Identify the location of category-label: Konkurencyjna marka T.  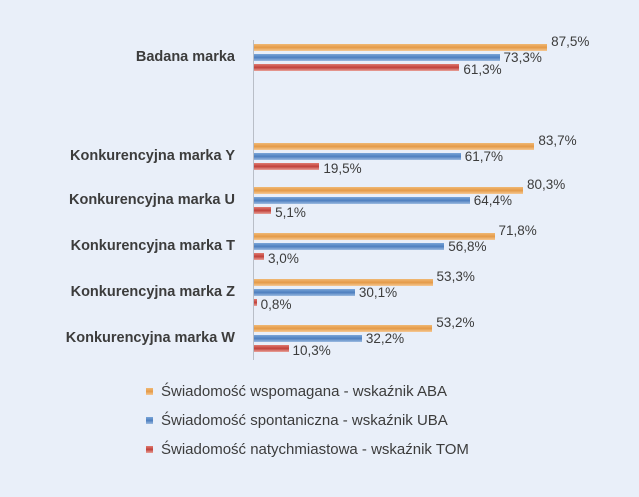
(152, 246).